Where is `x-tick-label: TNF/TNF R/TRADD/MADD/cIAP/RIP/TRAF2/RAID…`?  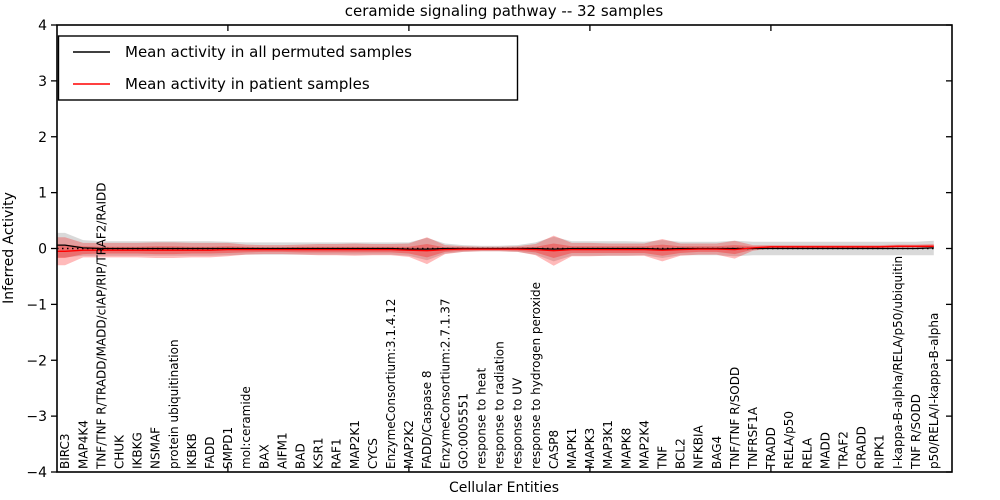 x-tick-label: TNF/TNF R/TRADD/MADD/cIAP/RIP/TRAF2/RAID… is located at coordinates (101, 327).